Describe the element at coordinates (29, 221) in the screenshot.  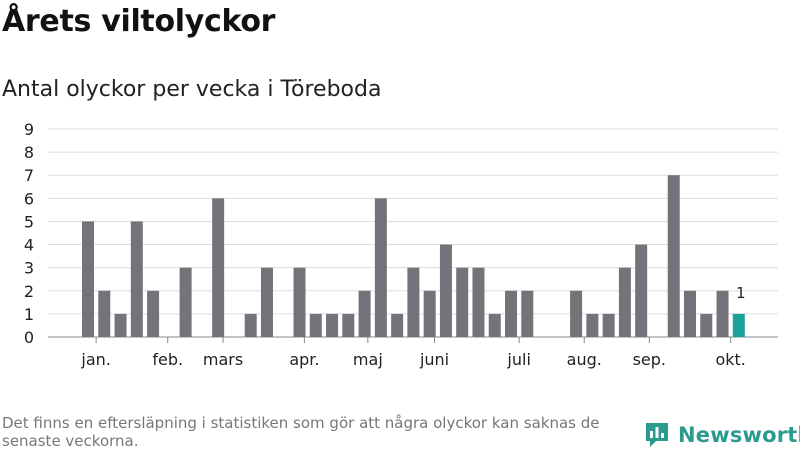
I see `y-tick-label: 5` at that location.